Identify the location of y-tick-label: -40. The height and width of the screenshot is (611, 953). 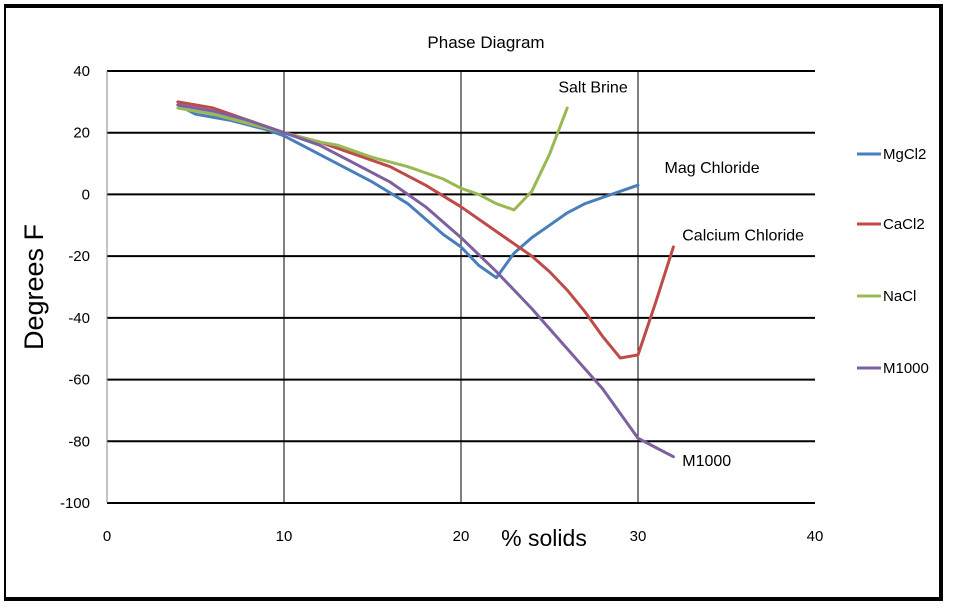
(79, 318).